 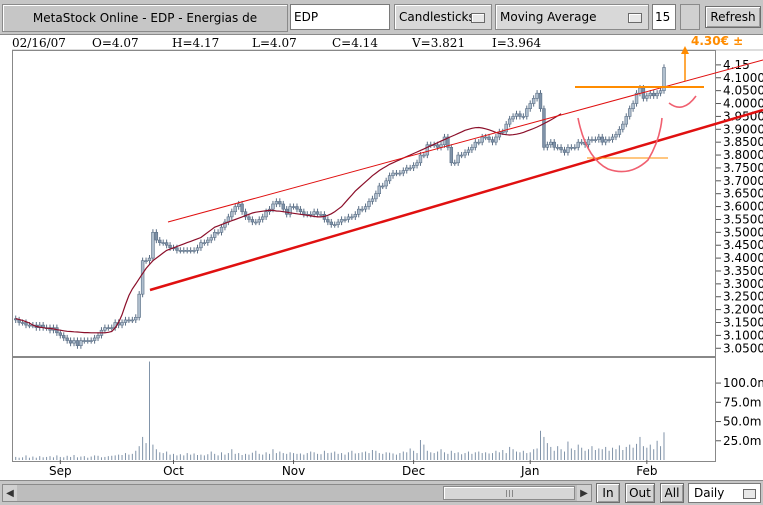 I want to click on price-tick-label: 3.7500, so click(x=743, y=168).